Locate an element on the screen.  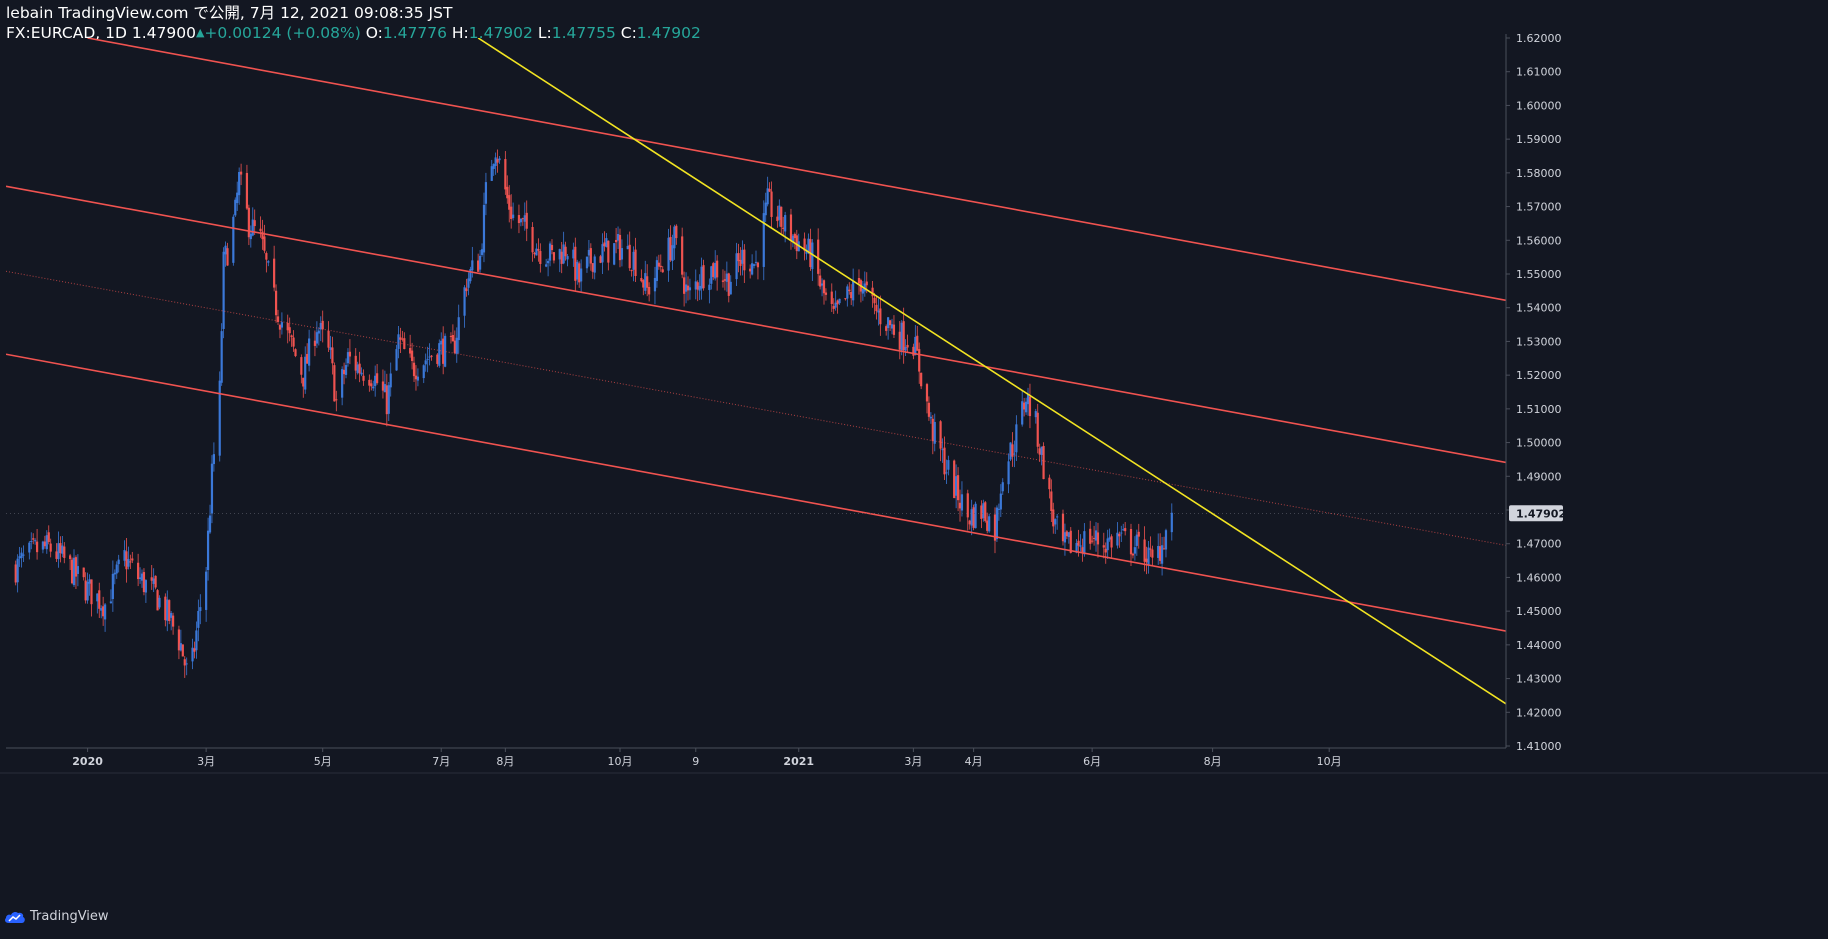
open-value: 1.47776 is located at coordinates (414, 33).